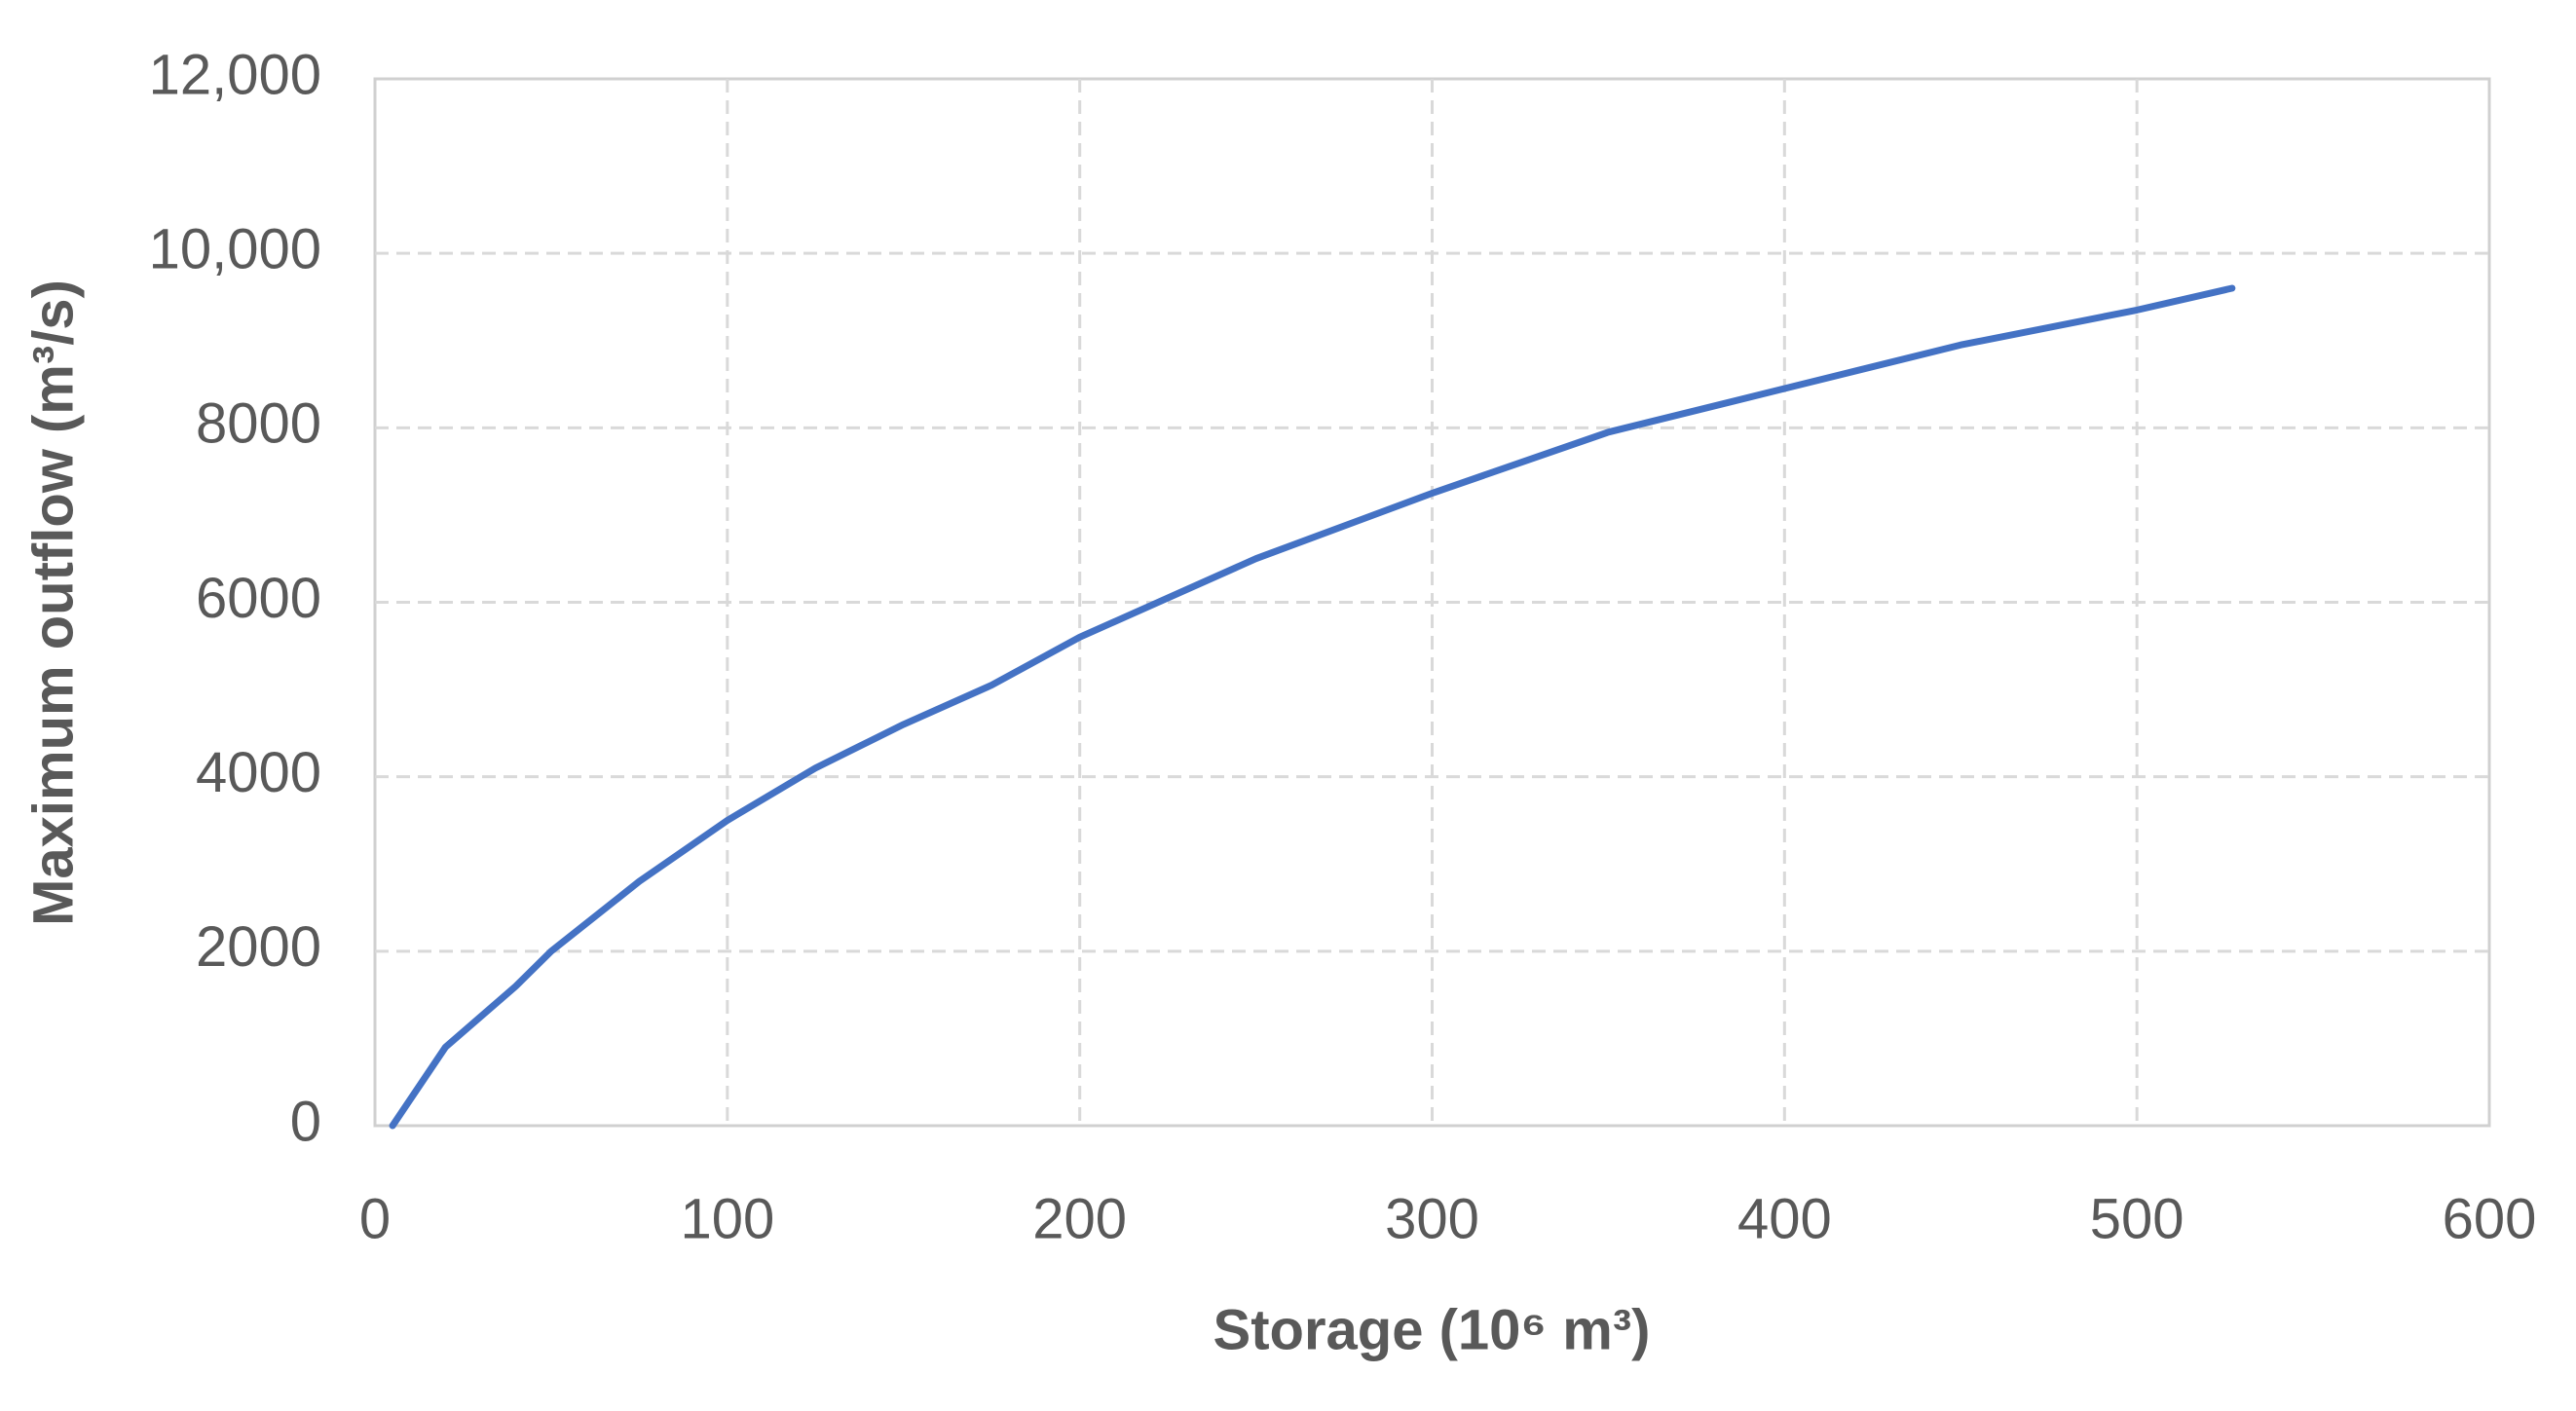 Image resolution: width=2576 pixels, height=1411 pixels. Describe the element at coordinates (305, 1121) in the screenshot. I see `y-tick-label: 0` at that location.